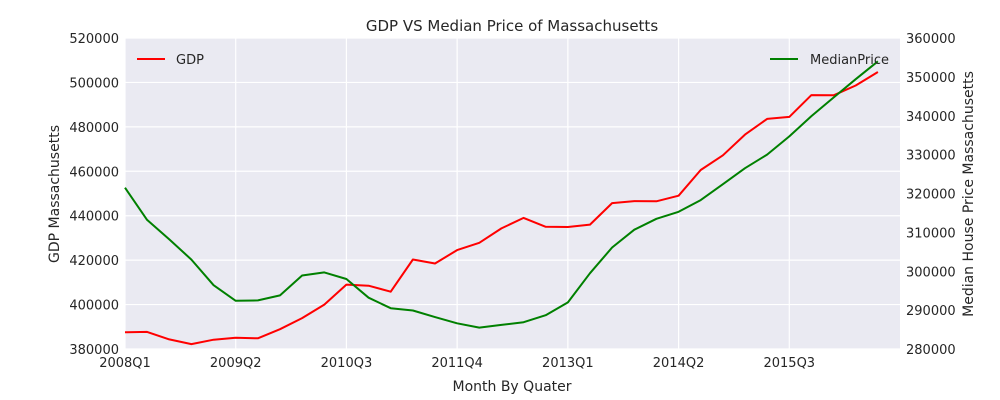 The image size is (1000, 400). I want to click on x-tick-label: 2011Q4, so click(457, 363).